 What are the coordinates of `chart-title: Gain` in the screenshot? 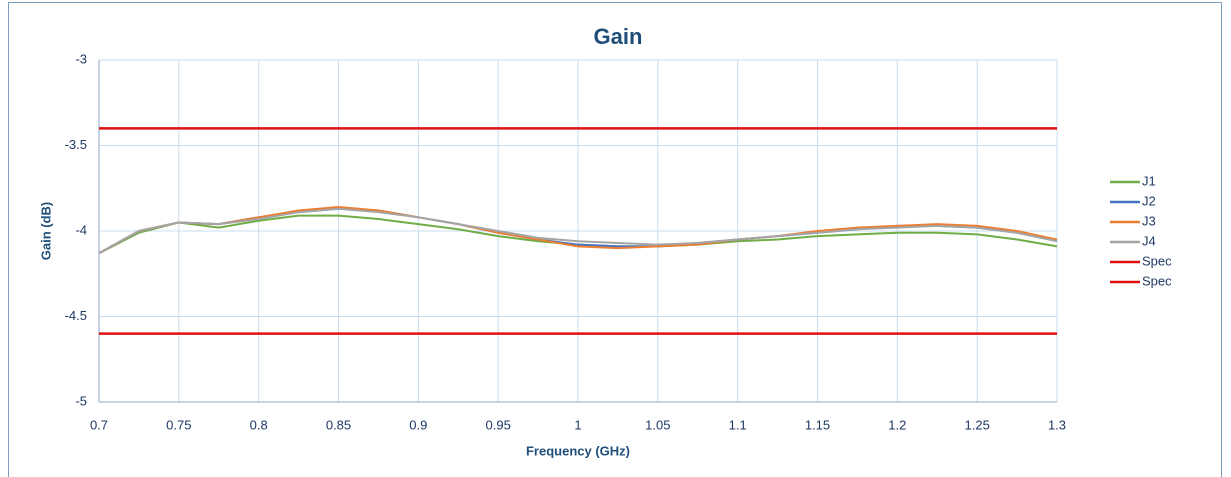 It's located at (618, 36).